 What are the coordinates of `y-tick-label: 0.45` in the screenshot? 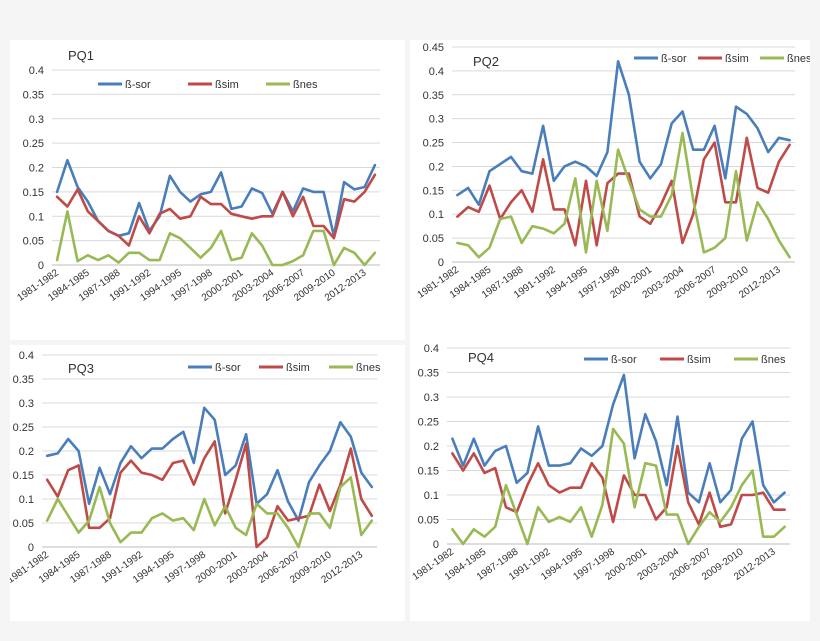 It's located at (433, 48).